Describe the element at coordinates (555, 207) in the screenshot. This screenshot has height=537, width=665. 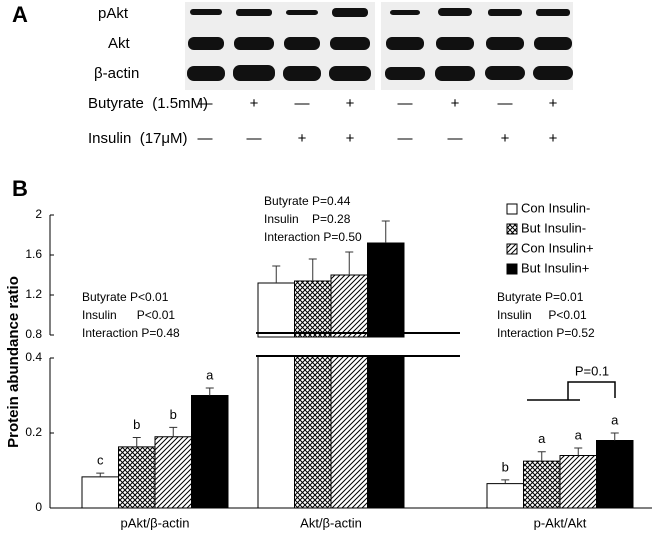
I see `legend-label: Con Insulin-` at that location.